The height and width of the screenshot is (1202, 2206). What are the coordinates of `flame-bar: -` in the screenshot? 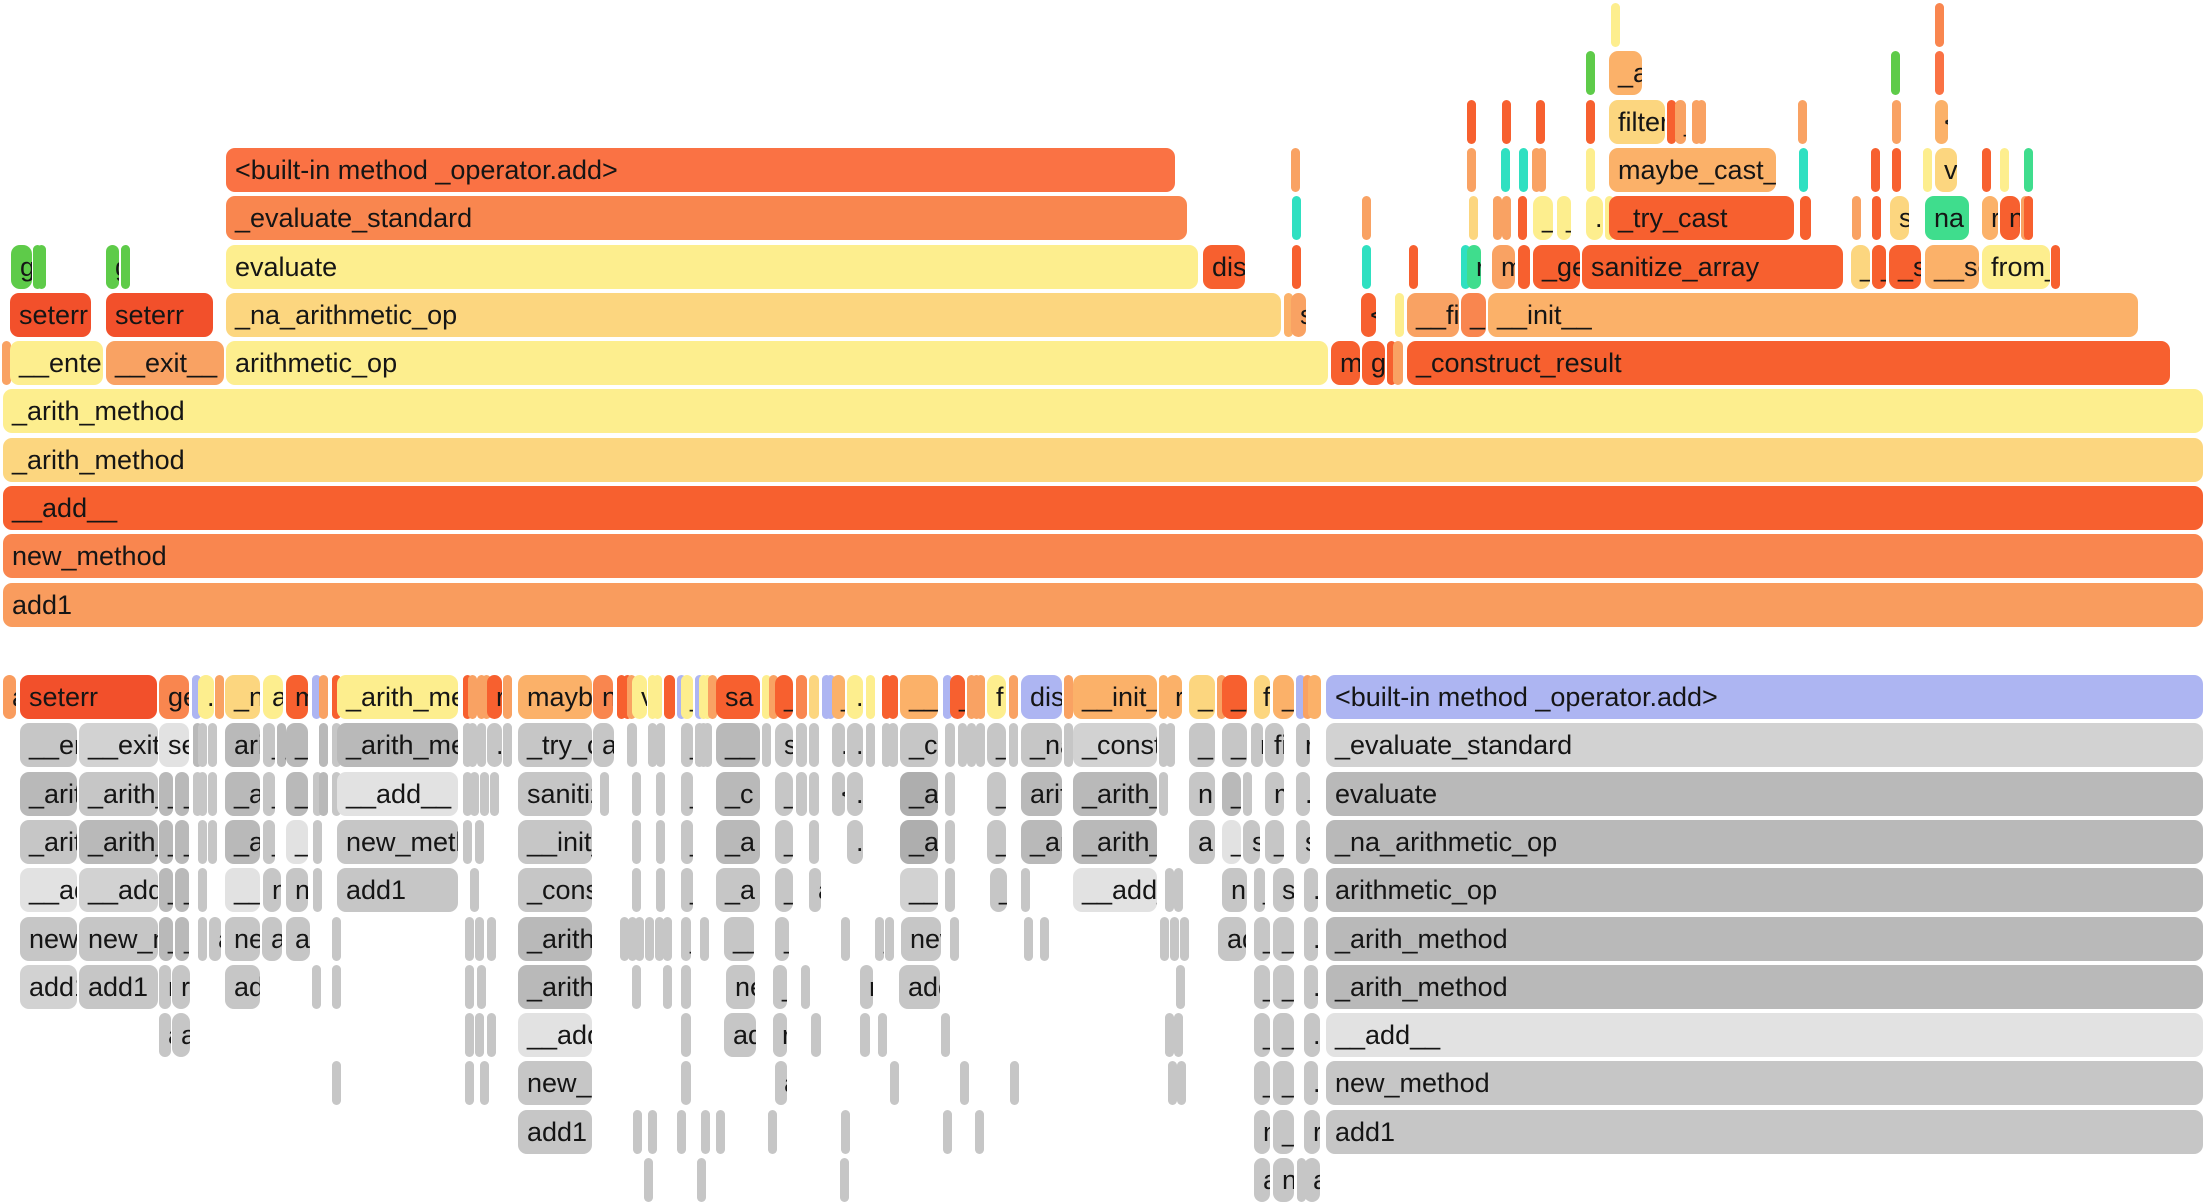 It's located at (686, 987).